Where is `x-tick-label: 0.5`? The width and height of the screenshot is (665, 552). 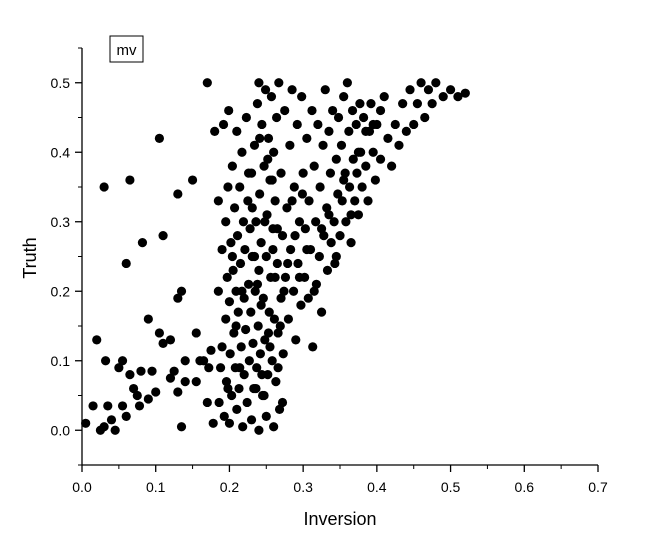 x-tick-label: 0.5 is located at coordinates (451, 487).